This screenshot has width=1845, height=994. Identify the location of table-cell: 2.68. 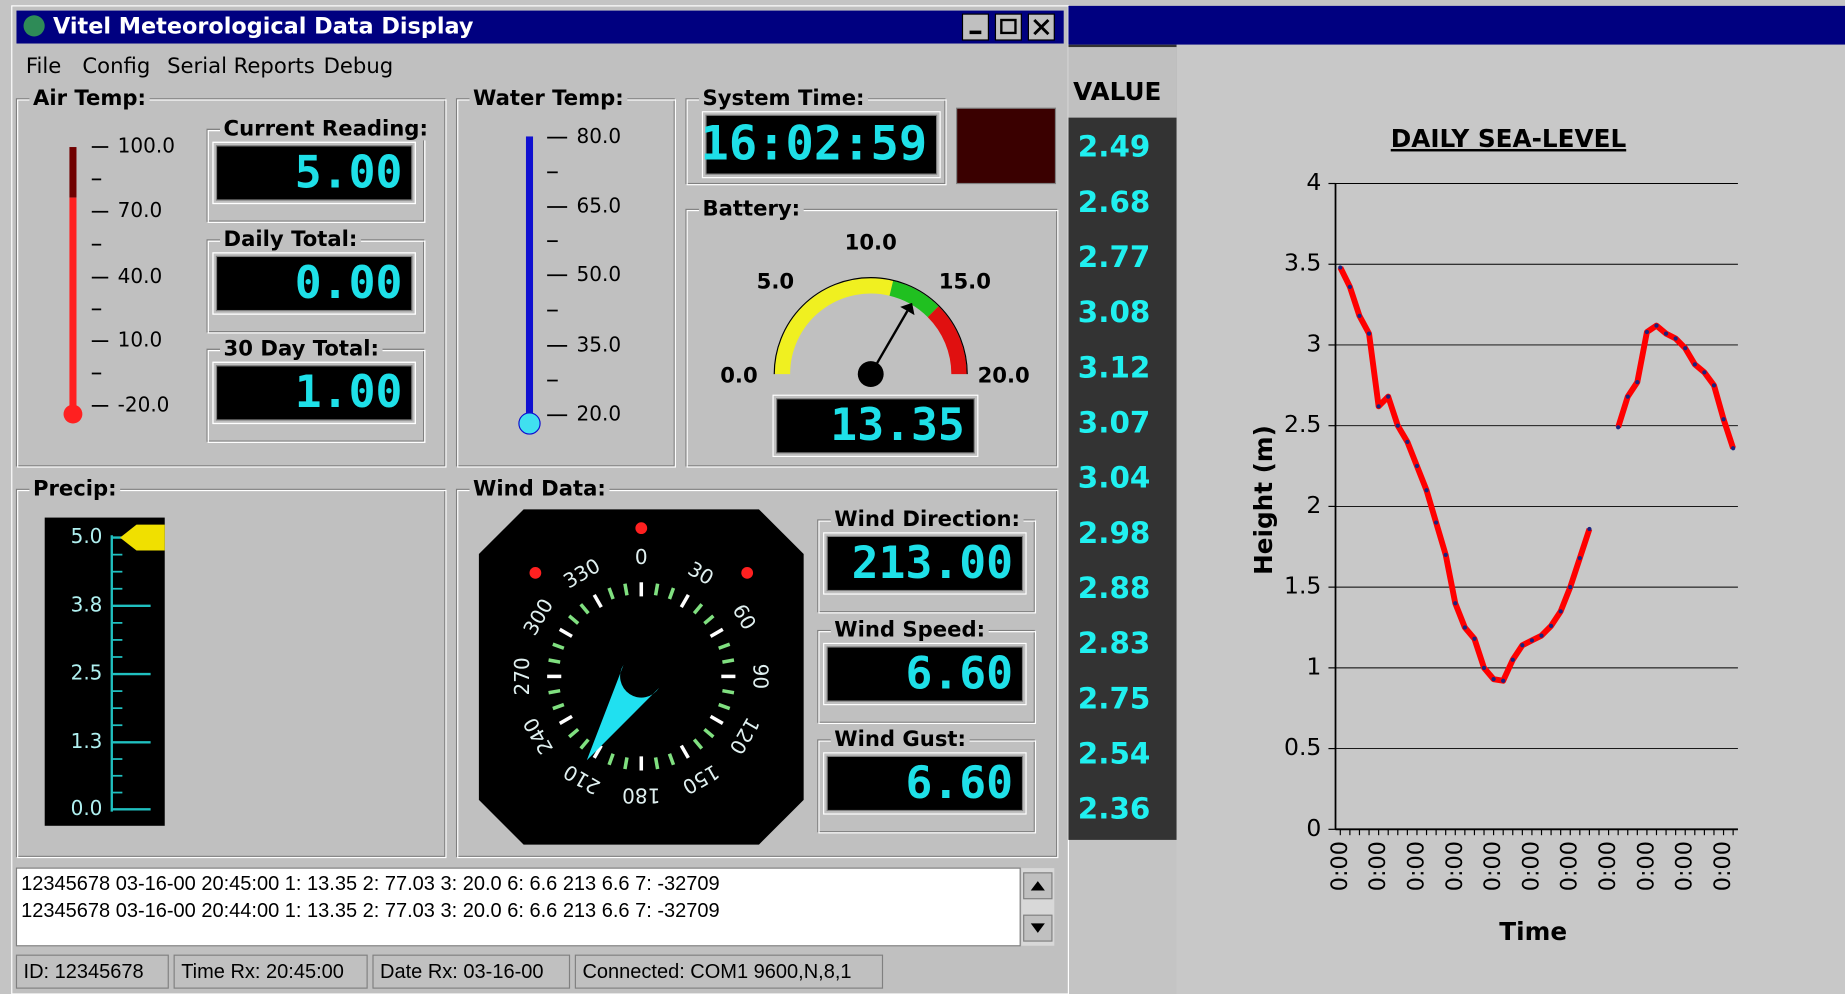
(1114, 202).